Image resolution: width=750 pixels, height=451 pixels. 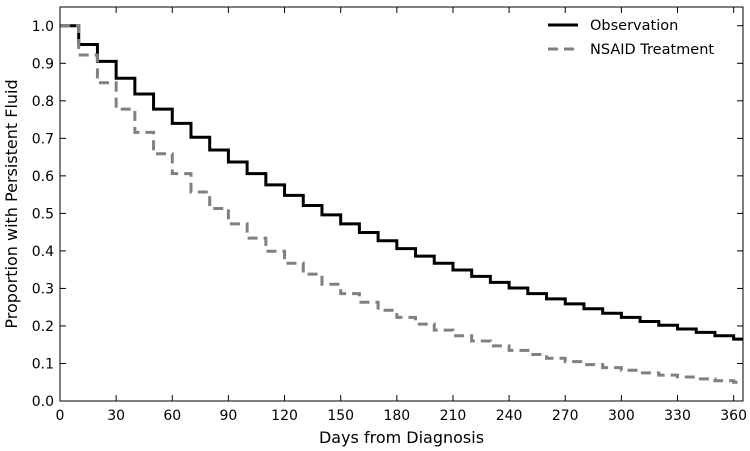 I want to click on x-tick-label: 300, so click(x=621, y=416).